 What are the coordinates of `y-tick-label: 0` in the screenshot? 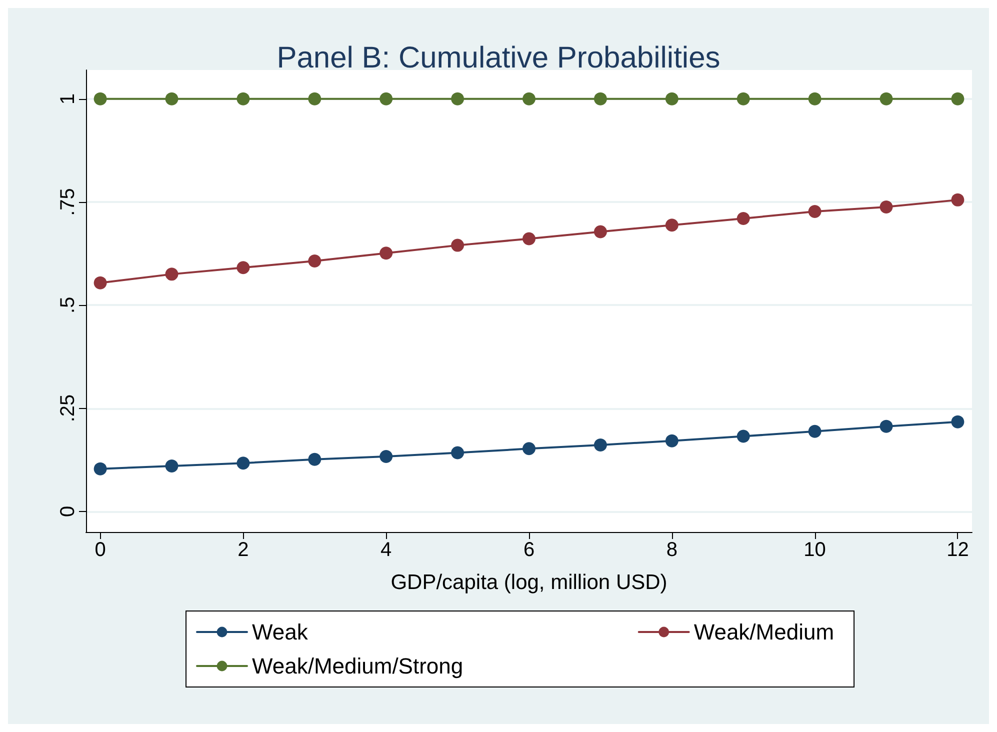 It's located at (68, 511).